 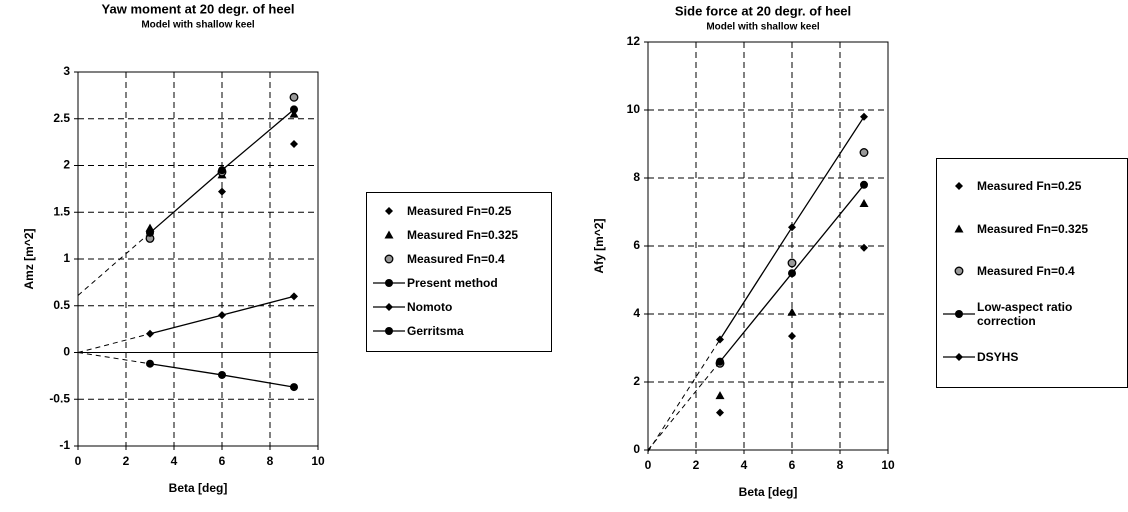 I want to click on legend-item: Measured Fn=0.25, so click(x=459, y=210).